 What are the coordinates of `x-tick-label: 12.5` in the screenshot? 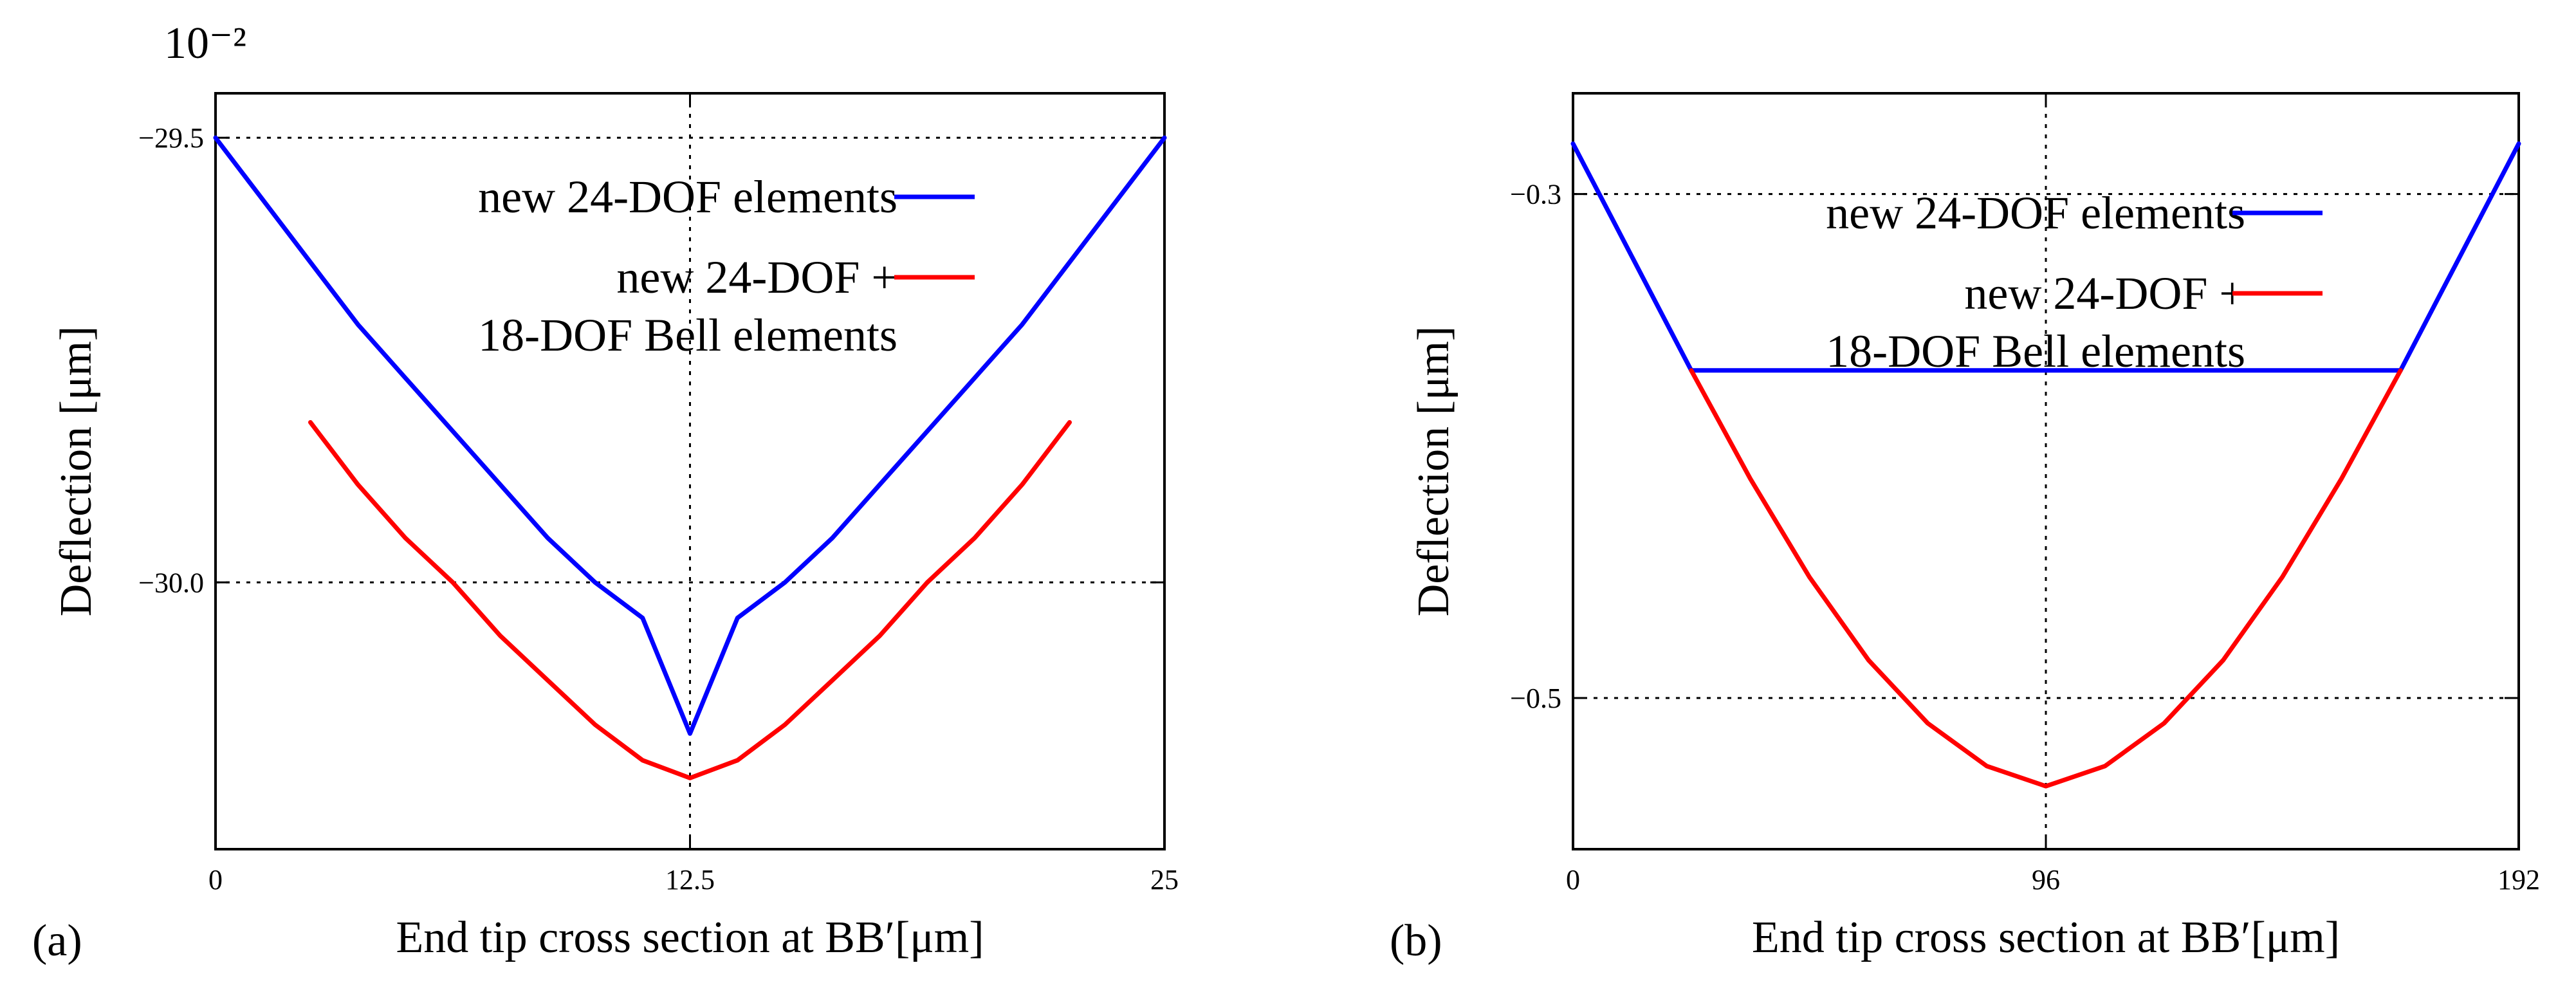 It's located at (690, 880).